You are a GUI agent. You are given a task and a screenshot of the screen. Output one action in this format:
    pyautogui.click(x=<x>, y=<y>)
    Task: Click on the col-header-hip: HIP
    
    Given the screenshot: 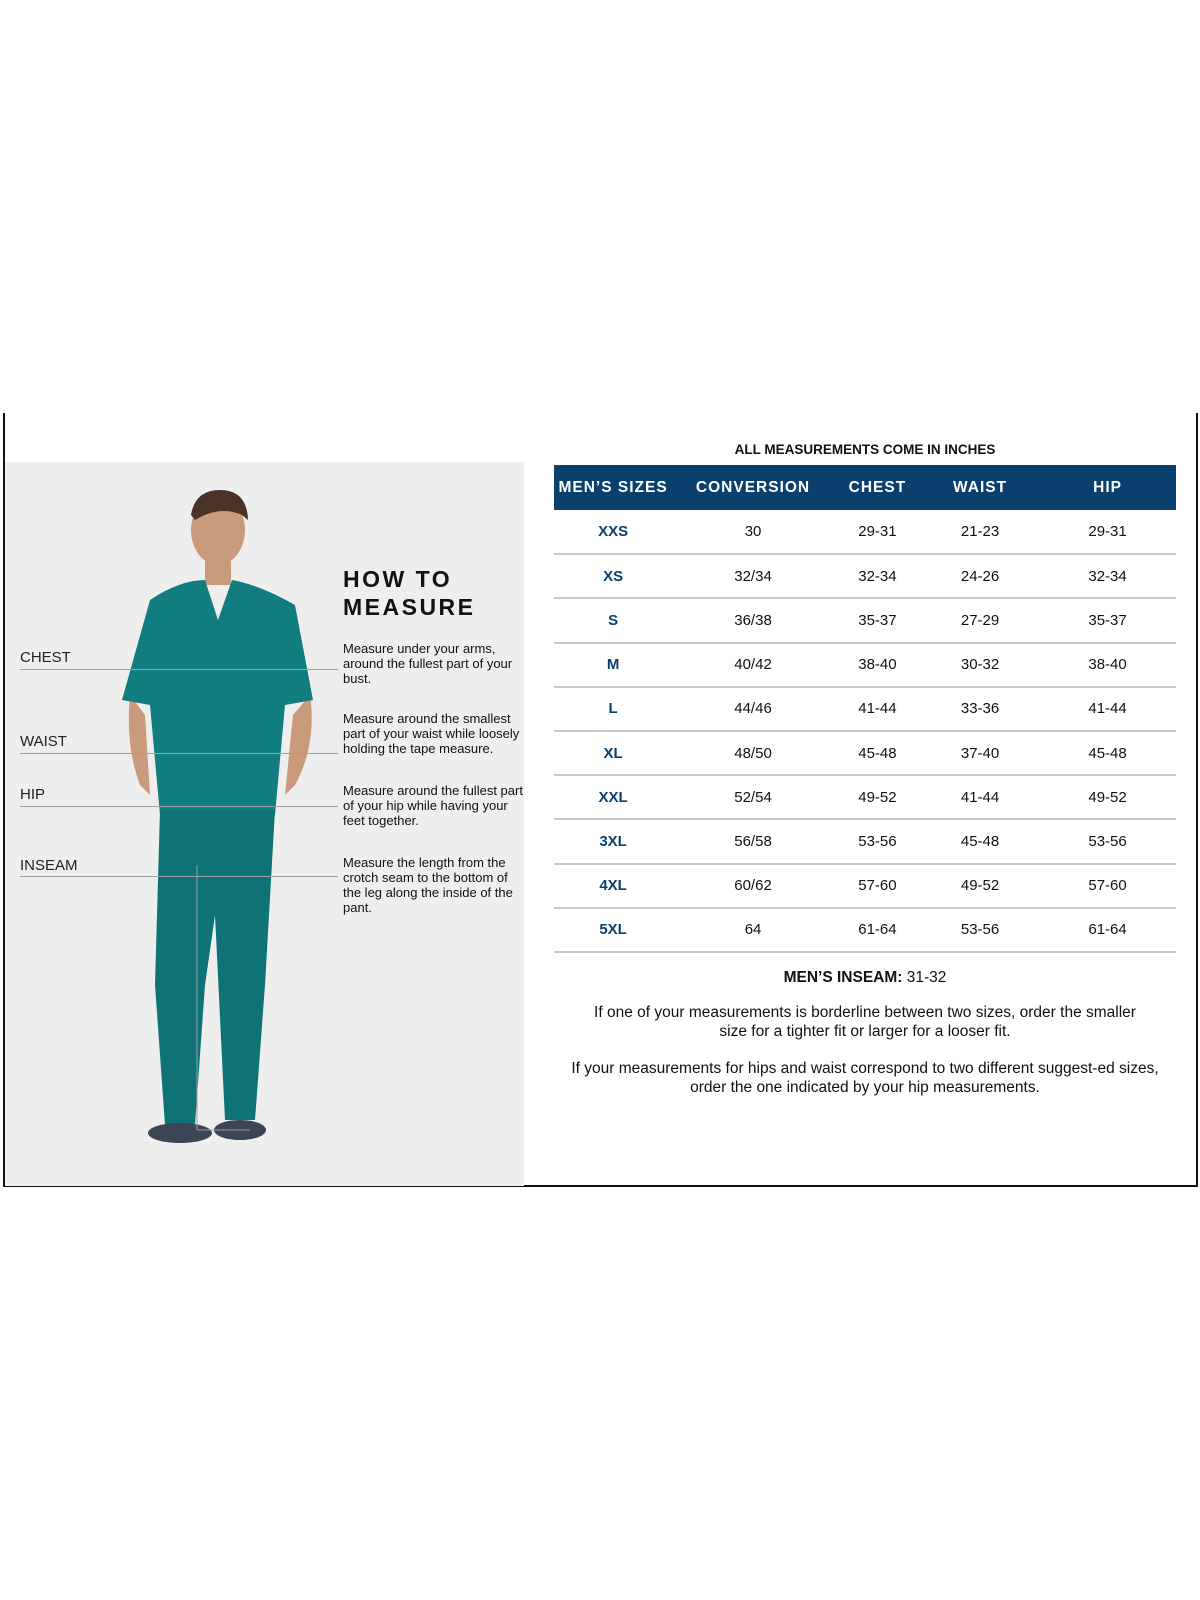 What is the action you would take?
    pyautogui.click(x=1107, y=487)
    